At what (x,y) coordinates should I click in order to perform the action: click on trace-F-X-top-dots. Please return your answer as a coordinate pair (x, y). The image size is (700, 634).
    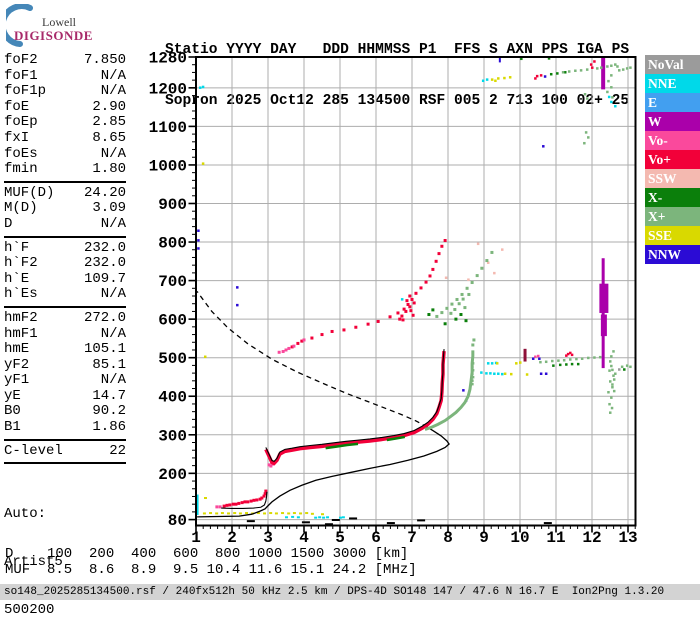
    Looking at the image, I should click on (473, 342).